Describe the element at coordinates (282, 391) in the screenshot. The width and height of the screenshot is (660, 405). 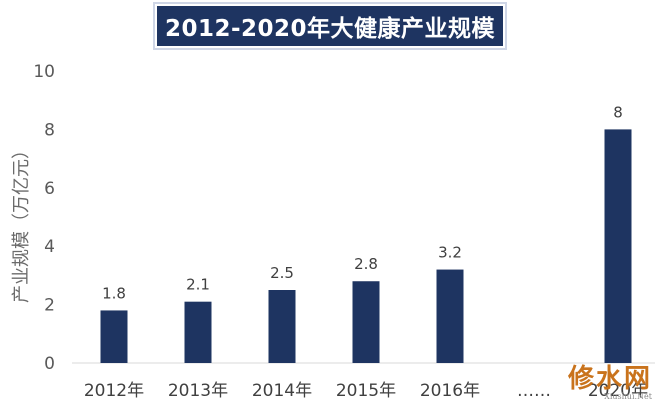
I see `x-tick-label: 2014年` at that location.